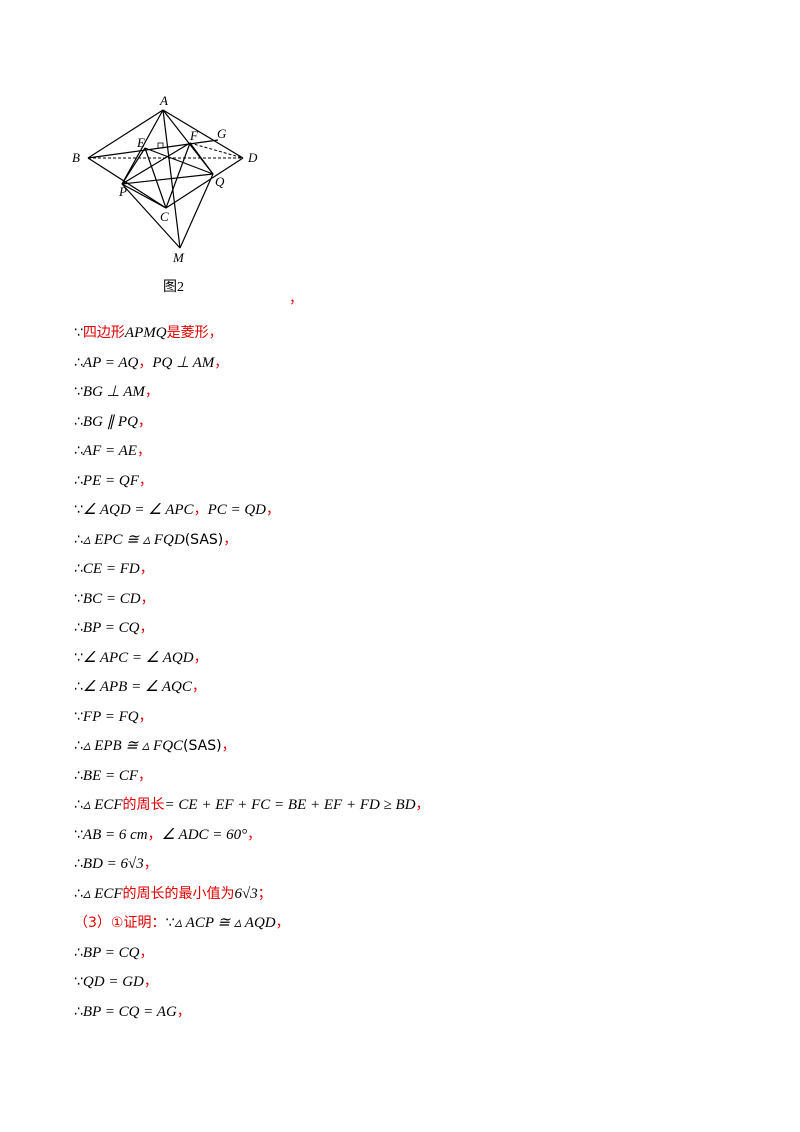 The width and height of the screenshot is (800, 1132). Describe the element at coordinates (252, 628) in the screenshot. I see `proof-line: ∴BP = CQ，` at that location.